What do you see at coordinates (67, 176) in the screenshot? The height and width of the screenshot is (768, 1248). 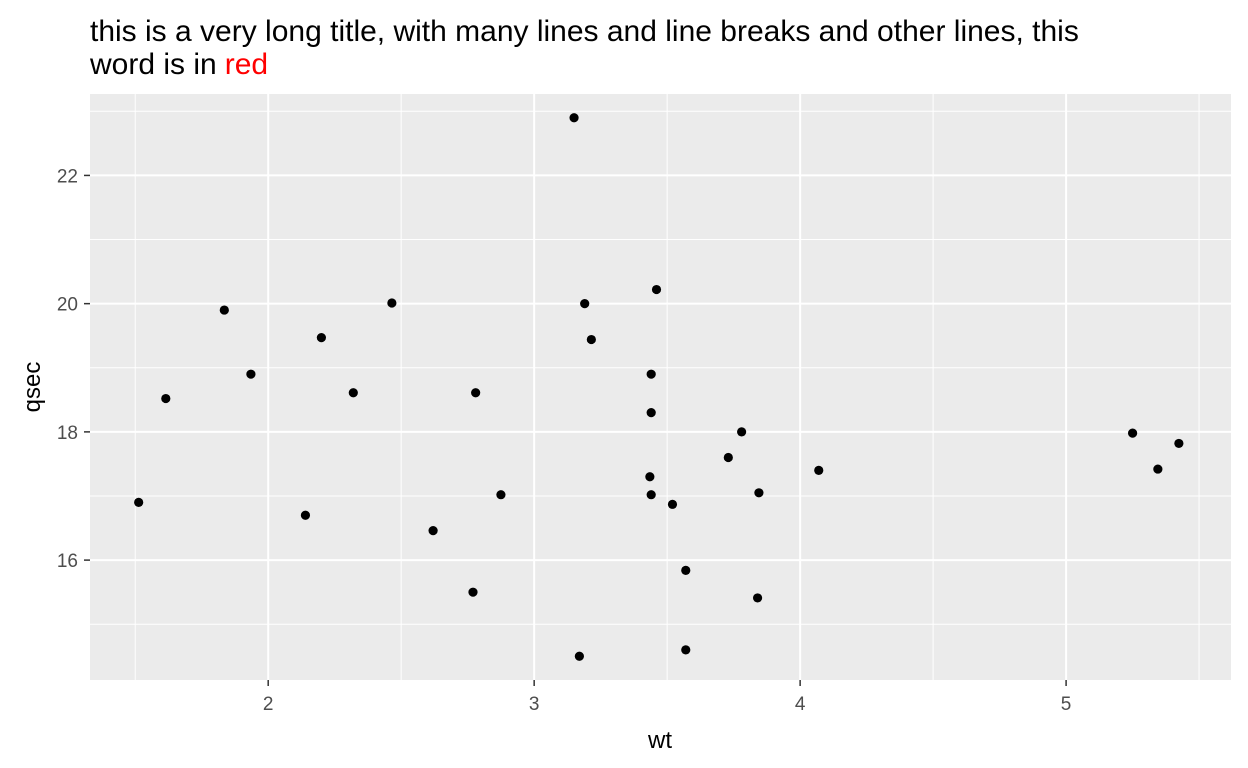 I see `y-tick-label: 22` at bounding box center [67, 176].